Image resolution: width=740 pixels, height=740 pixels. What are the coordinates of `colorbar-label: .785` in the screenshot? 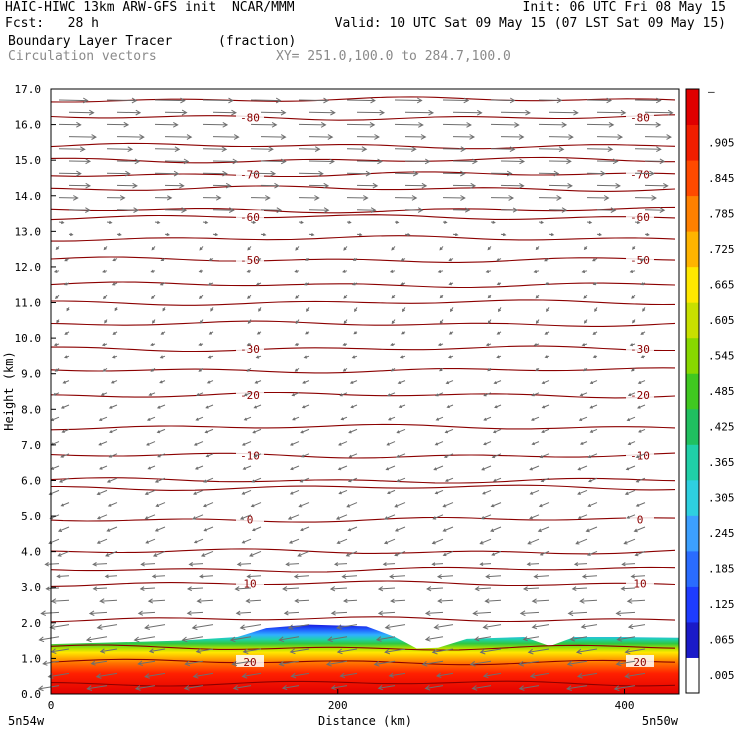 It's located at (721, 213).